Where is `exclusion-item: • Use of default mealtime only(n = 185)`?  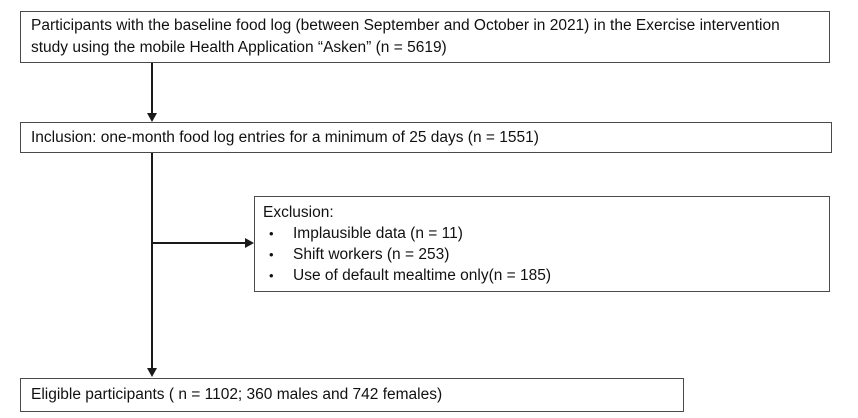
exclusion-item: • Use of default mealtime only(n = 185) is located at coordinates (542, 275).